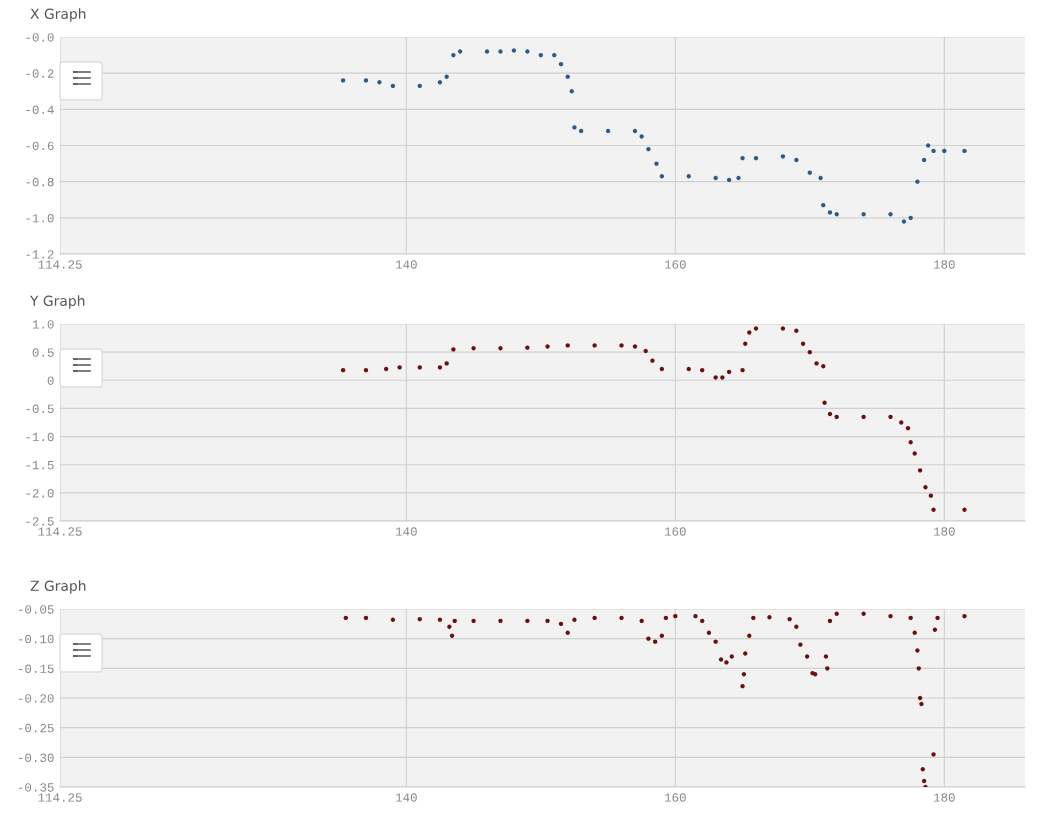  I want to click on y-tick-label: 0.5, so click(43, 352).